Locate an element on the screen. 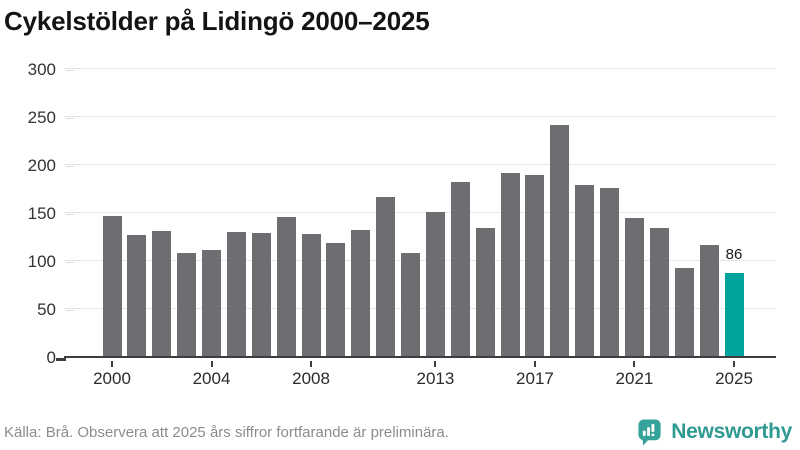  newsworthy-logo: Newsworthy is located at coordinates (714, 432).